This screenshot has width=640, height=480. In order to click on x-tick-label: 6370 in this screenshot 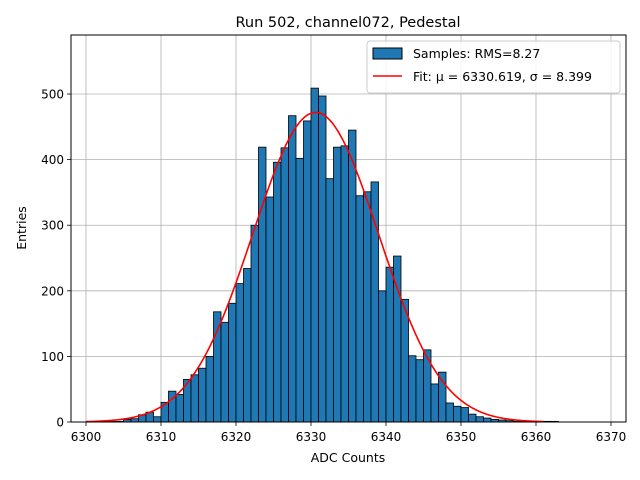, I will do `click(611, 437)`.